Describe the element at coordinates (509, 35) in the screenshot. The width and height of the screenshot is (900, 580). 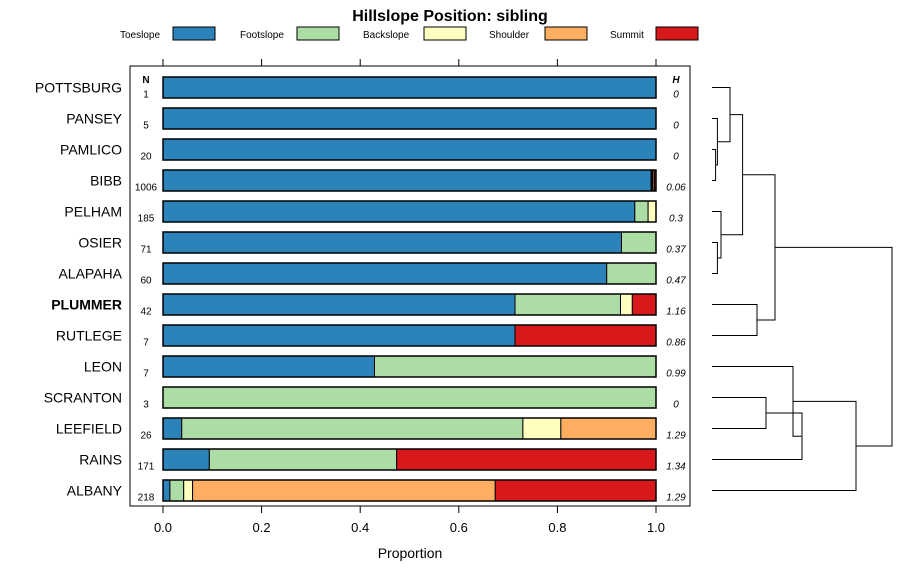
I see `legend-label-shoulder: Shoulder` at that location.